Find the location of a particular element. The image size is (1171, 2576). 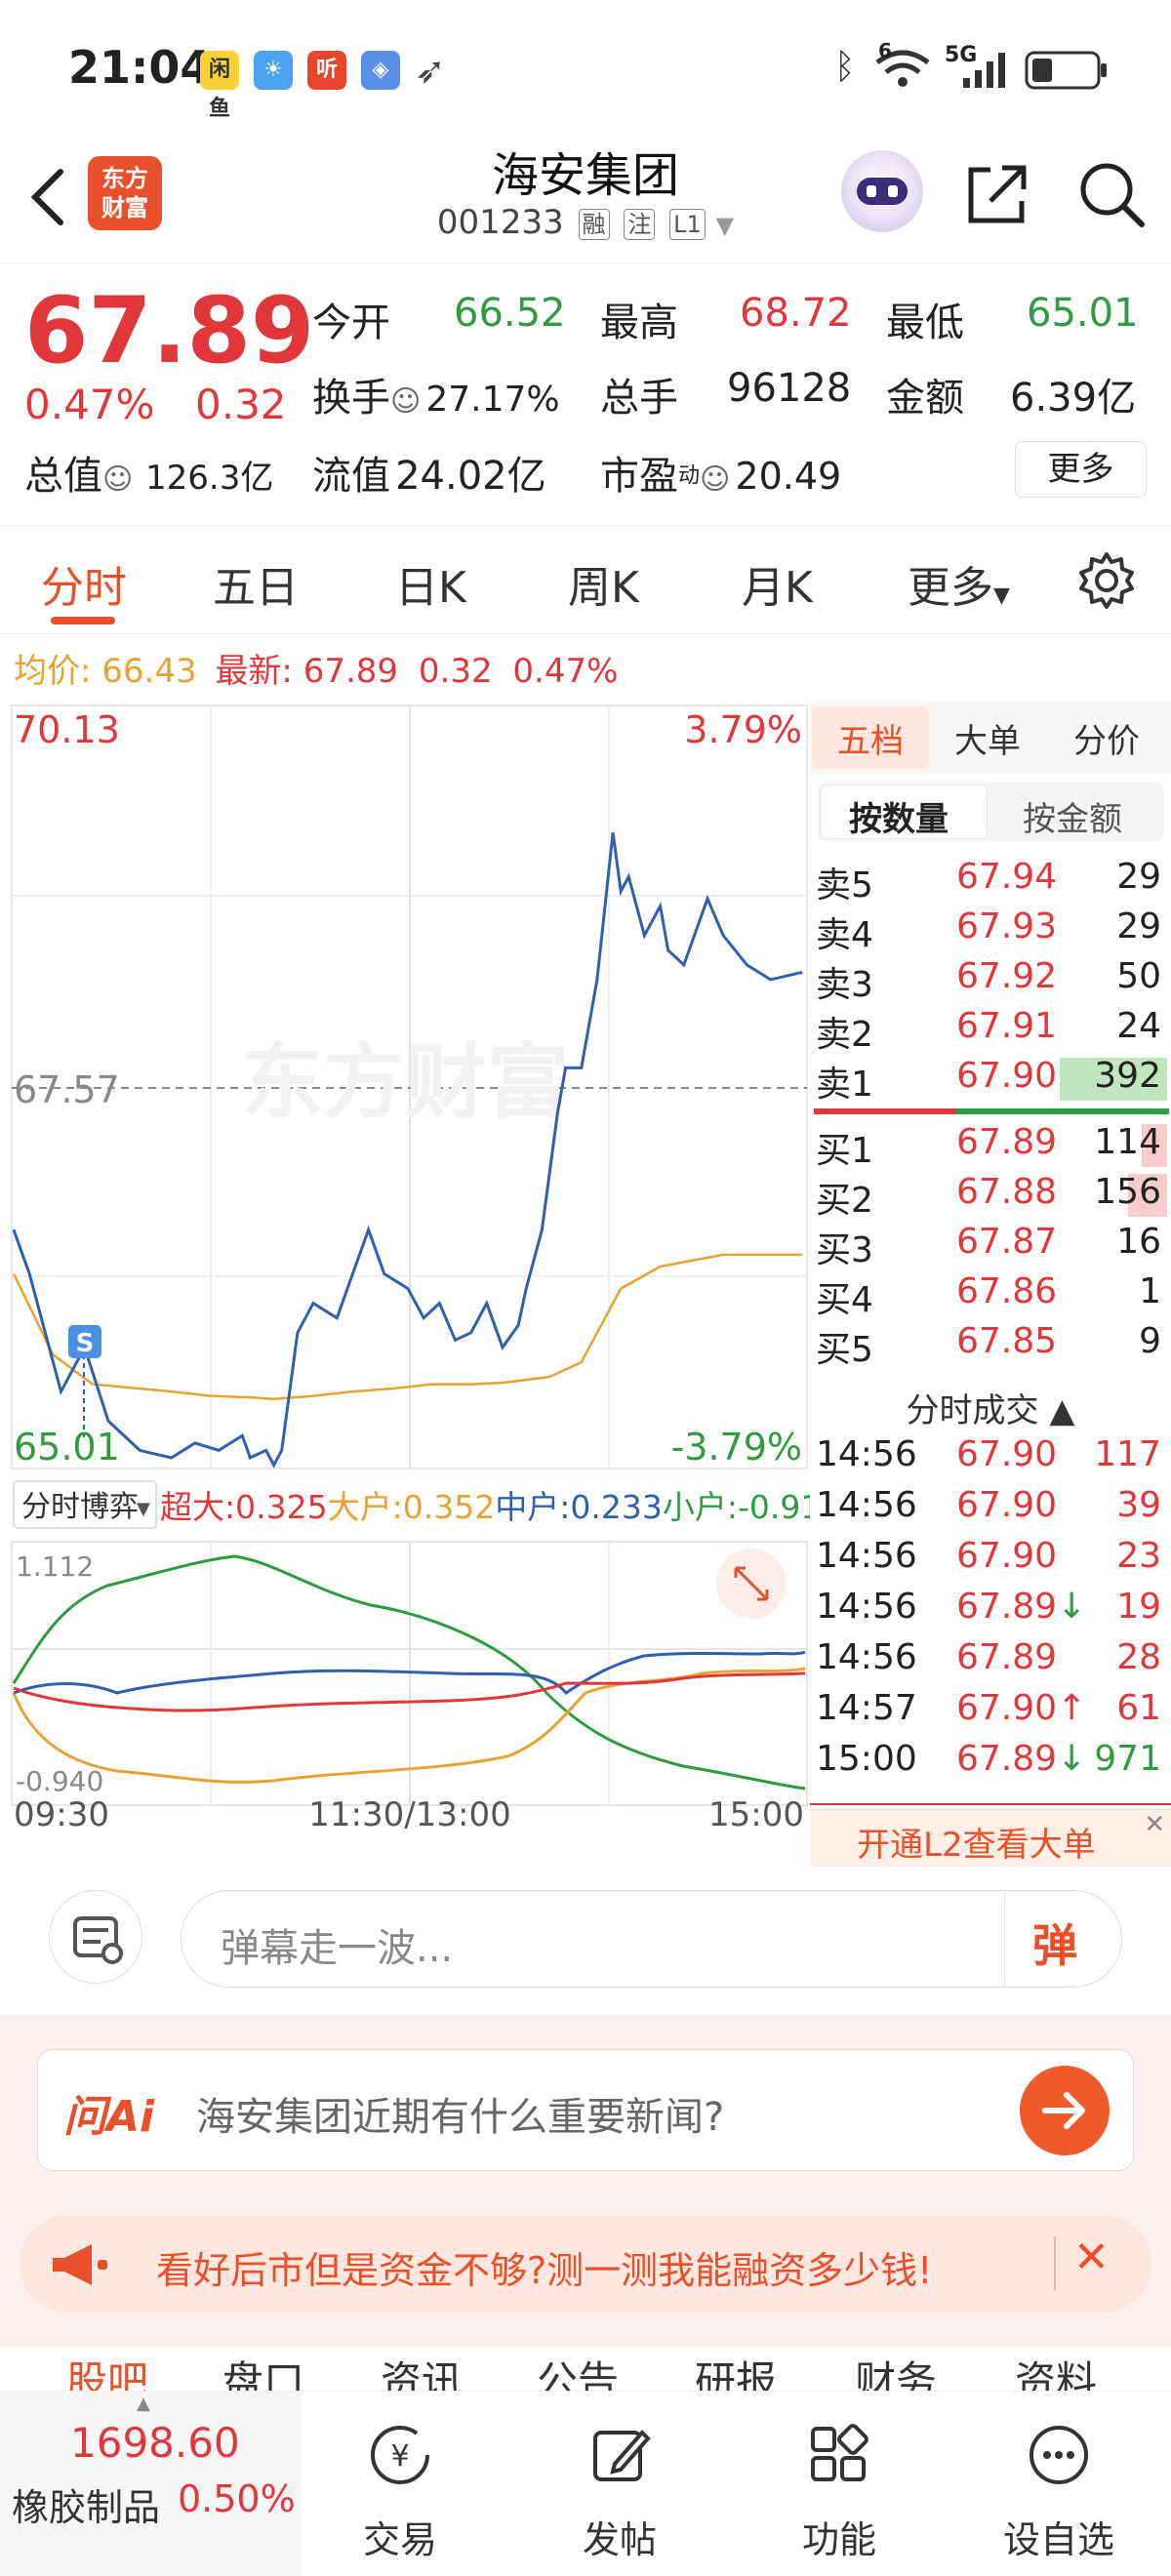

divider is located at coordinates (990, 1804).